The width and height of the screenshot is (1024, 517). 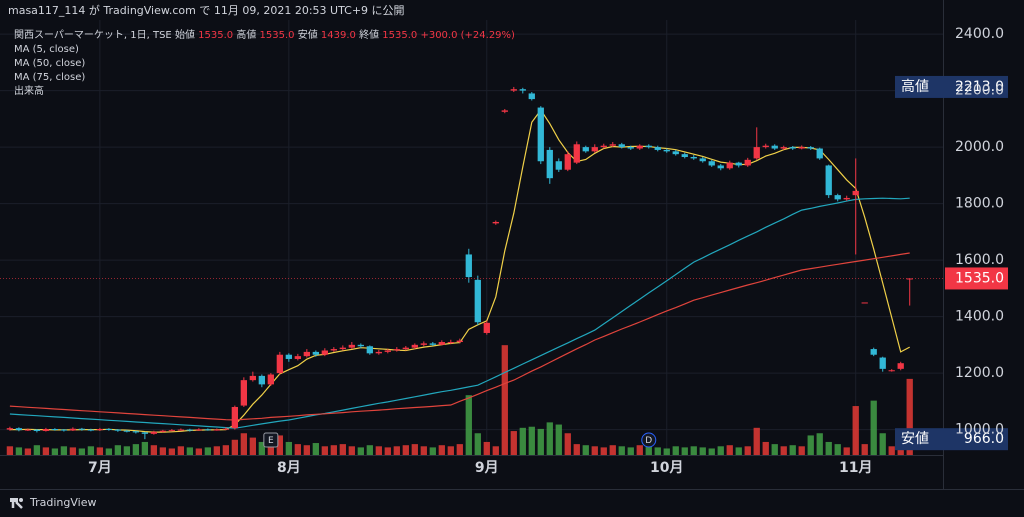 What do you see at coordinates (979, 260) in the screenshot?
I see `y-tick-label: 1600.0` at bounding box center [979, 260].